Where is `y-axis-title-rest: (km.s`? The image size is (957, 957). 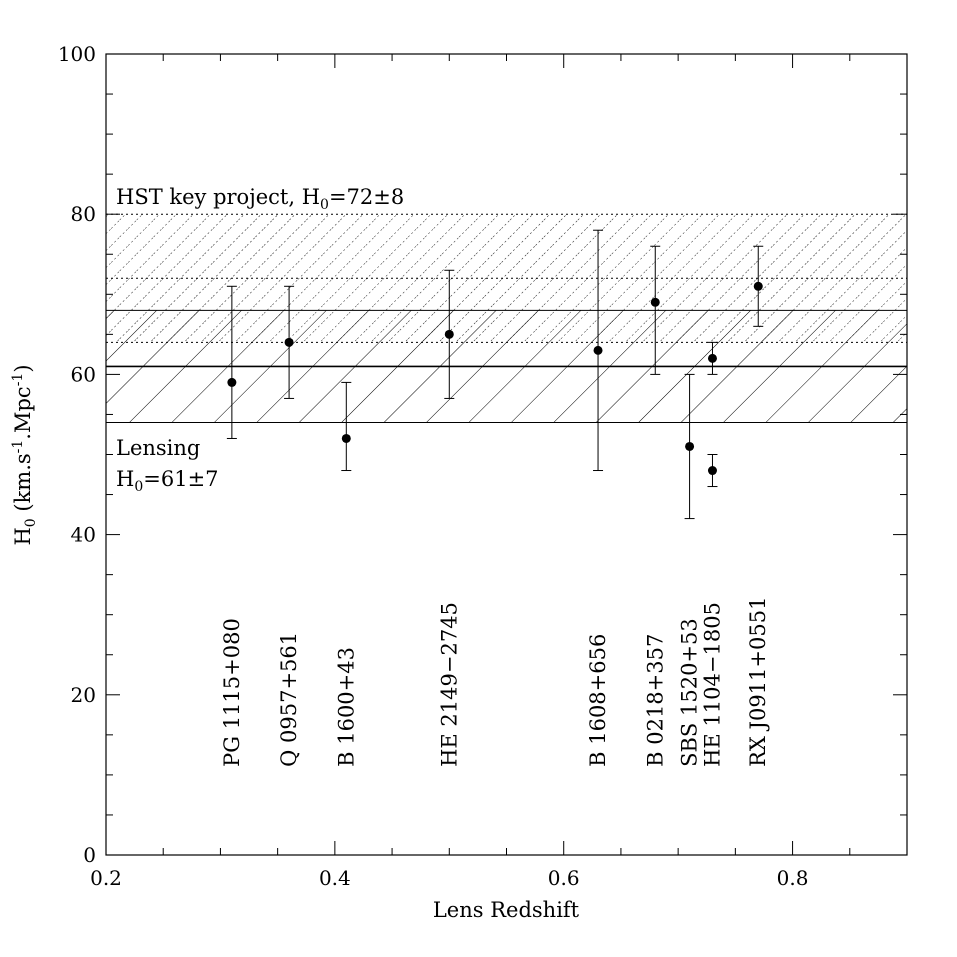 y-axis-title-rest: (km.s is located at coordinates (23, 485).